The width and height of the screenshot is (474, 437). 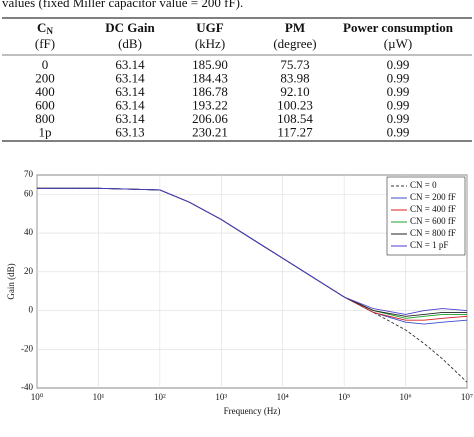 What do you see at coordinates (130, 27) in the screenshot?
I see `header-cell: DC Gain` at bounding box center [130, 27].